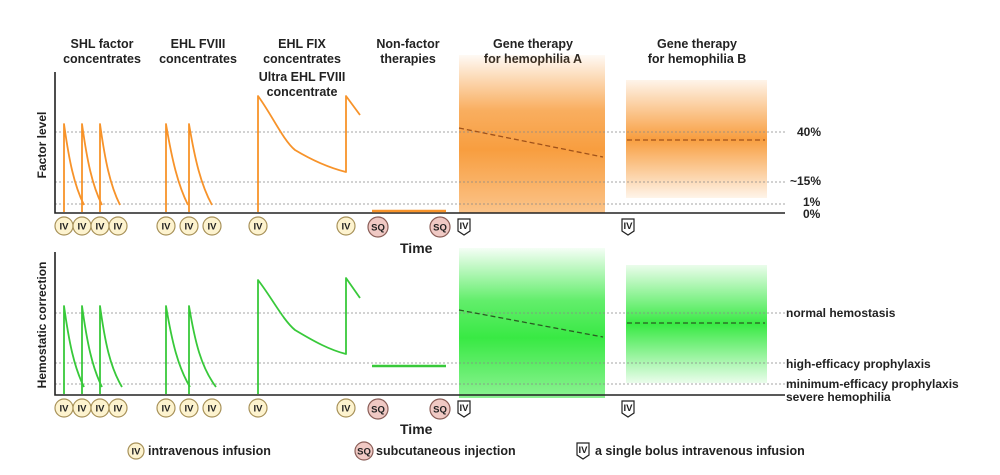 This screenshot has height=475, width=1000. I want to click on hemostatic-y-label: Hemostatic correction, so click(42, 325).